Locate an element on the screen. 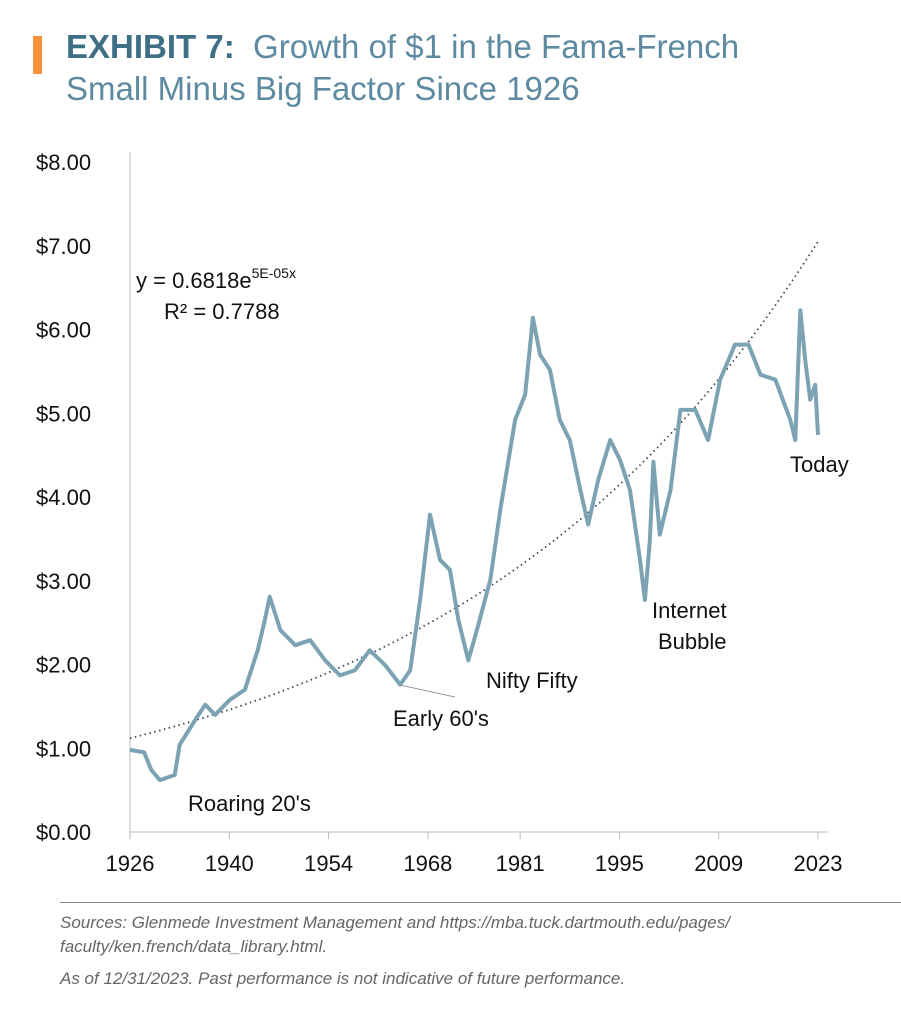 This screenshot has width=901, height=1024. x-tick-label: 1968 is located at coordinates (427, 863).